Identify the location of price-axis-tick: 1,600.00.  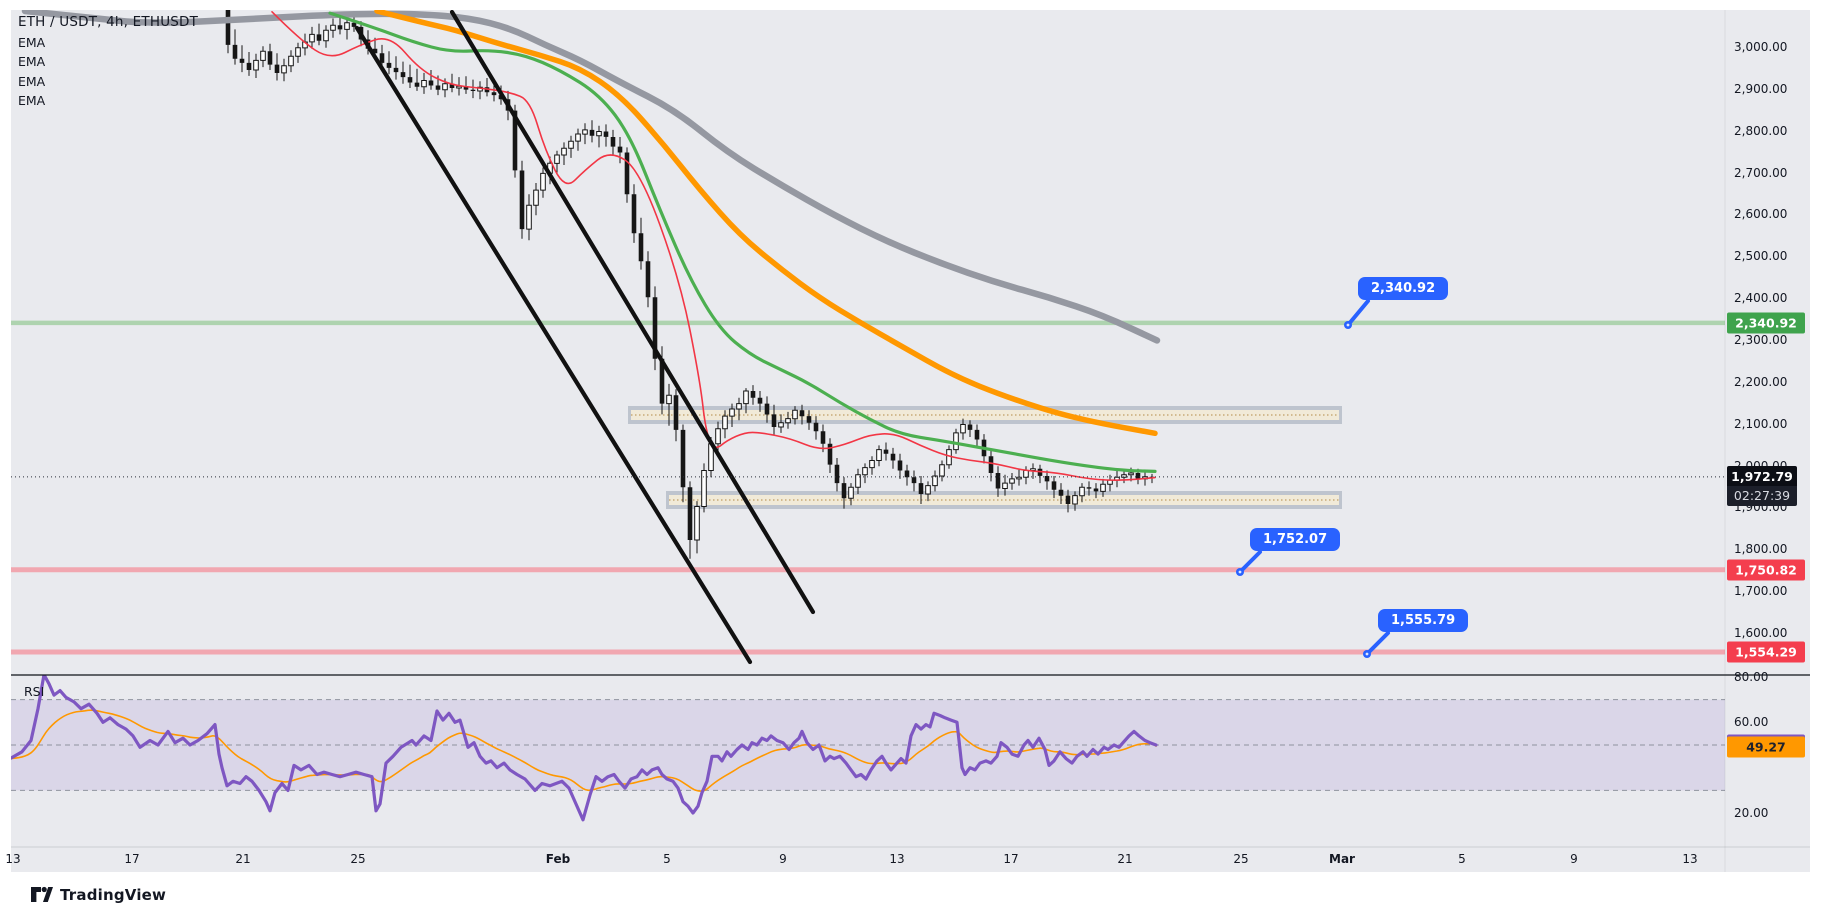
(1761, 632).